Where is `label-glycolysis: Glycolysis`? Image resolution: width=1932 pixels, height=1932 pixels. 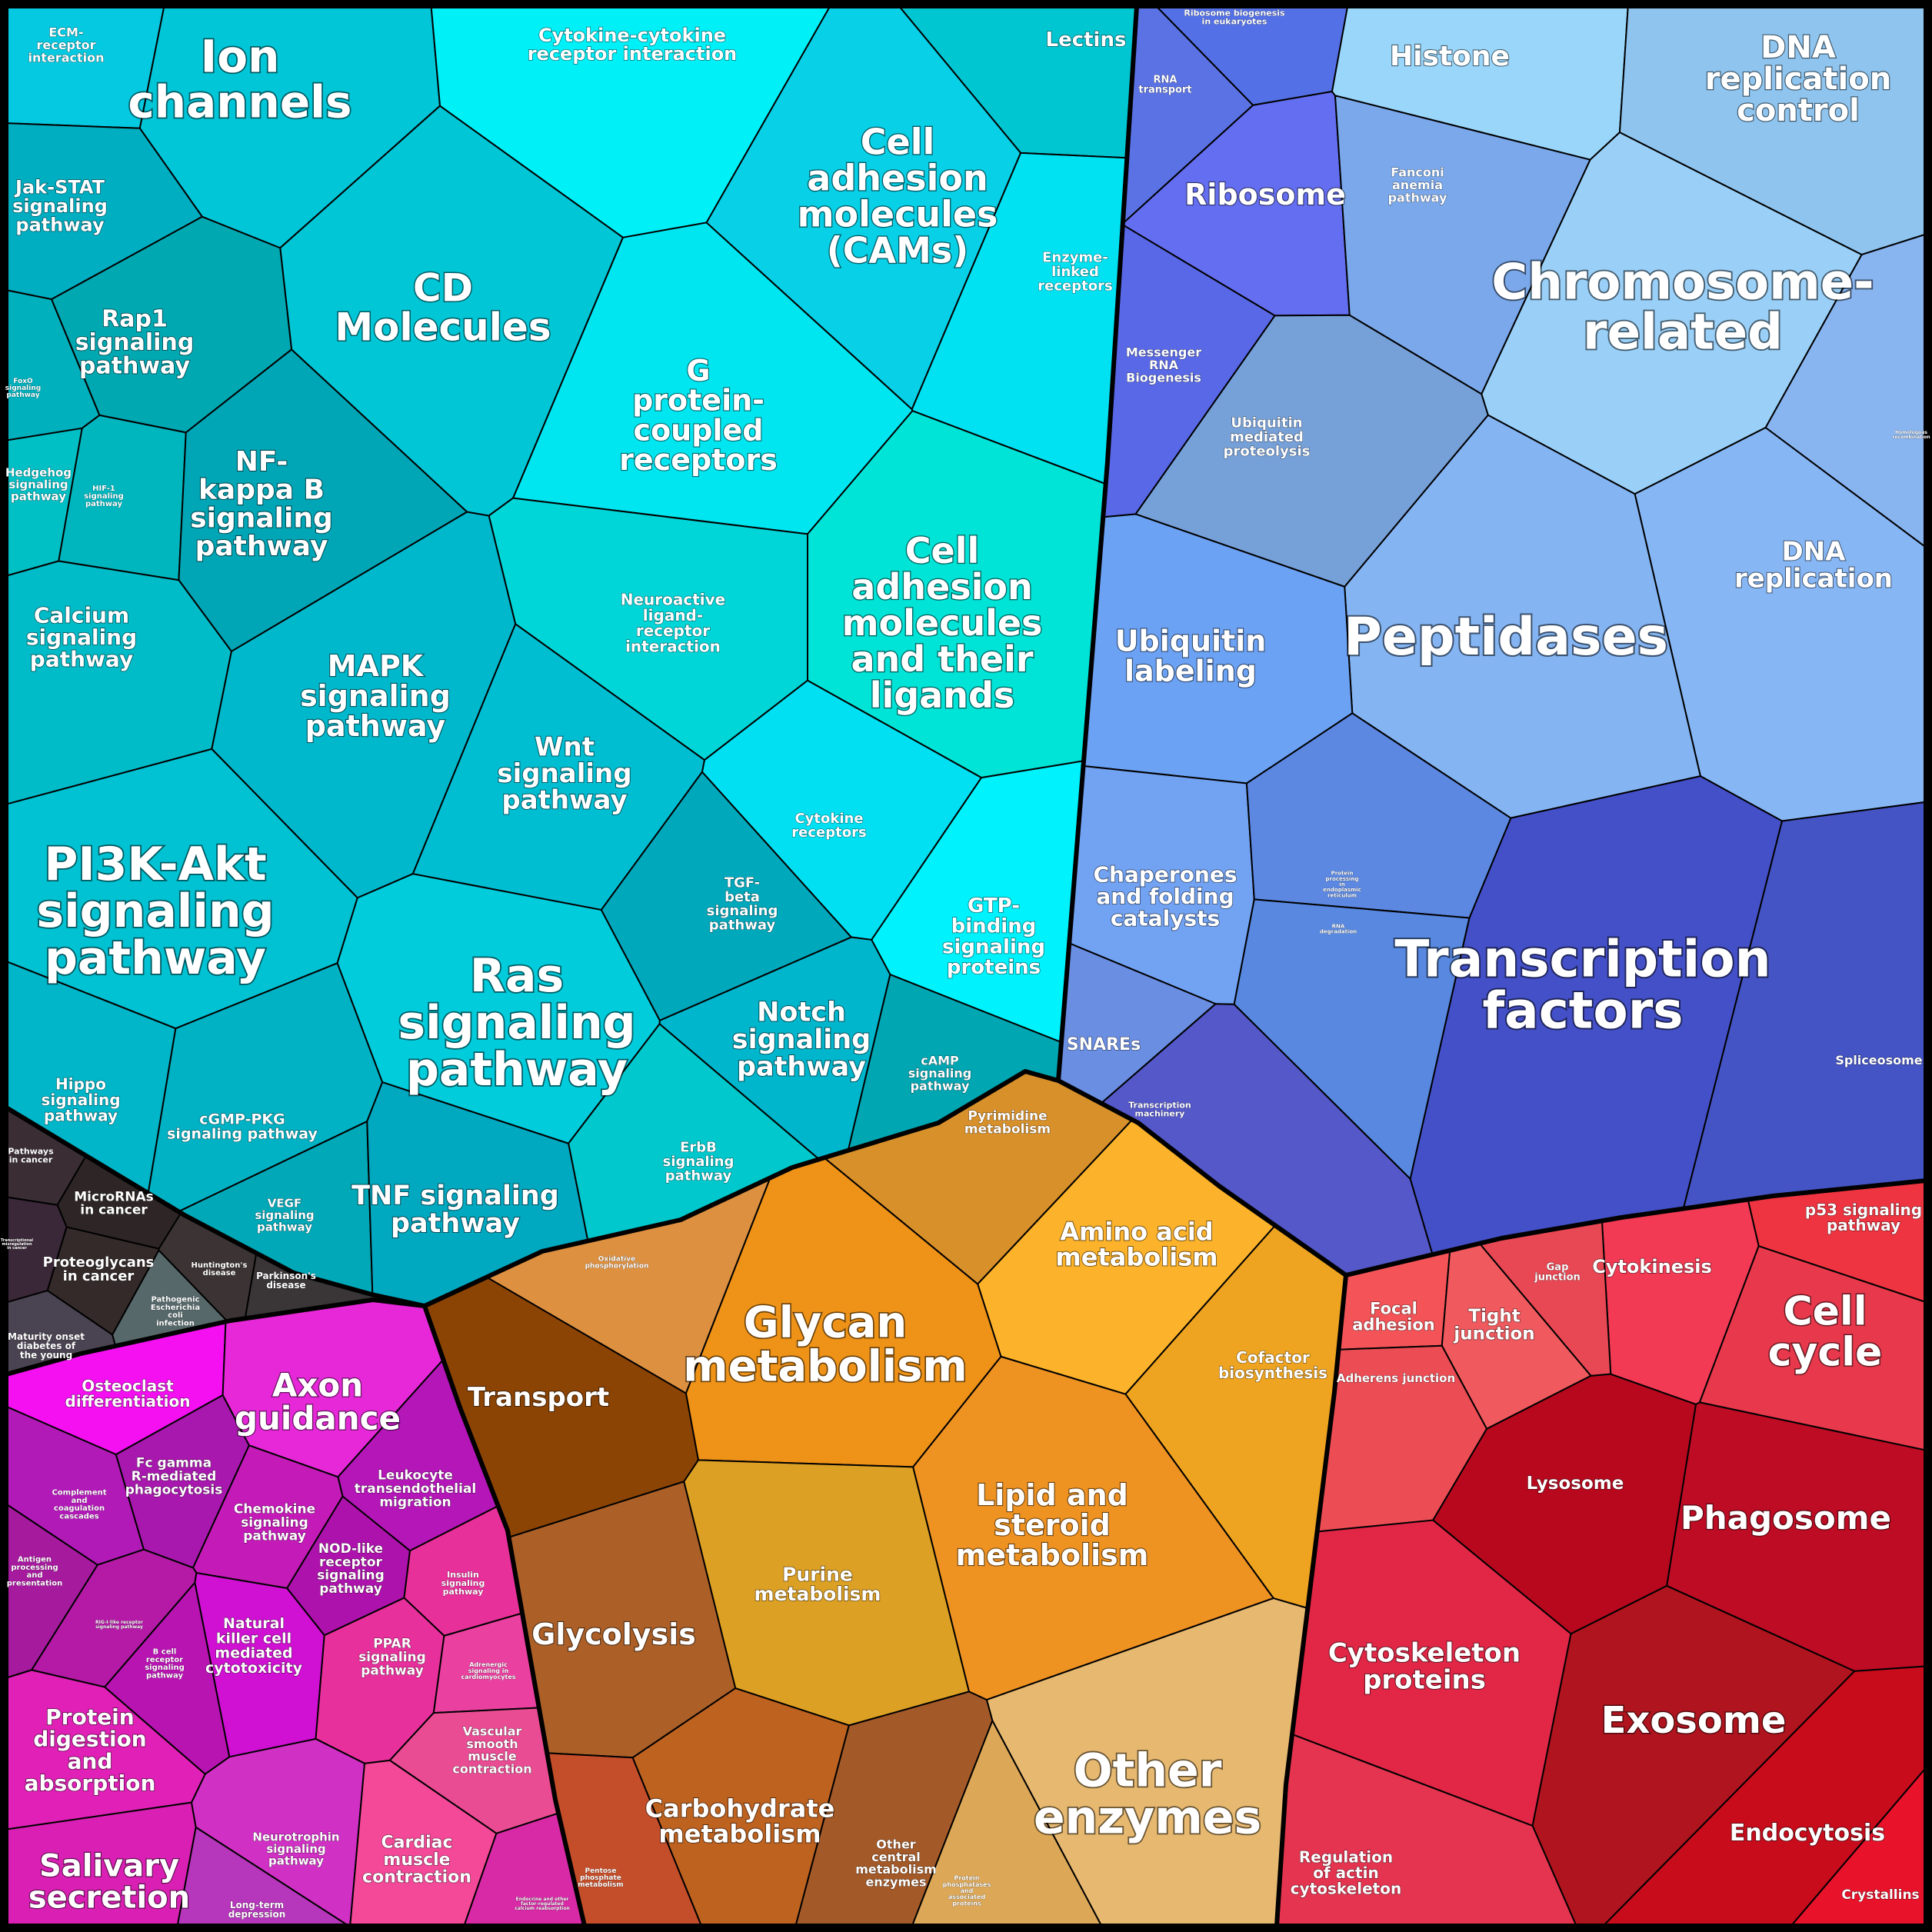
label-glycolysis: Glycolysis is located at coordinates (613, 1634).